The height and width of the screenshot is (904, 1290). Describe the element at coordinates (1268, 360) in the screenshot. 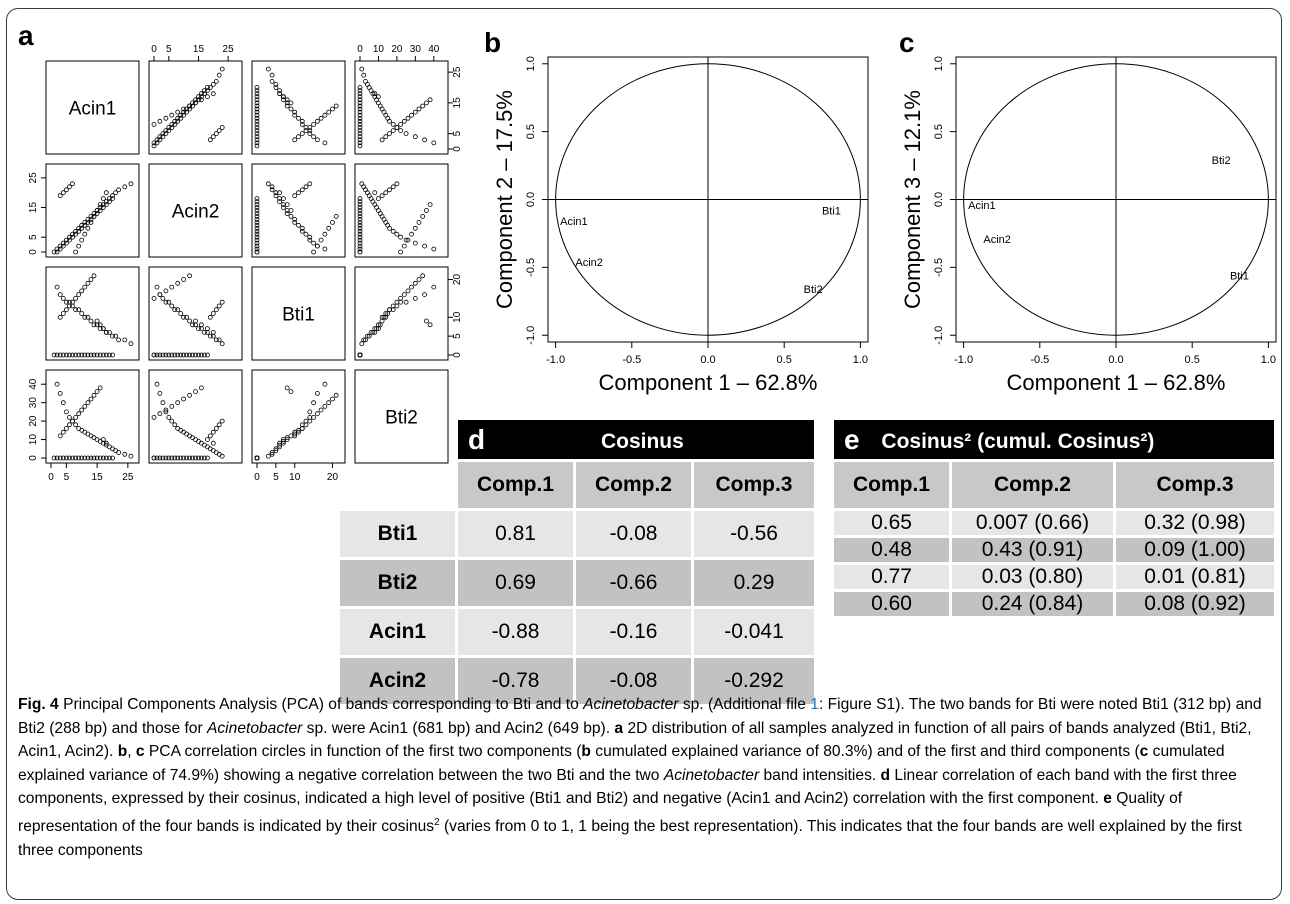

I see `x-tick-label: 1.0` at that location.